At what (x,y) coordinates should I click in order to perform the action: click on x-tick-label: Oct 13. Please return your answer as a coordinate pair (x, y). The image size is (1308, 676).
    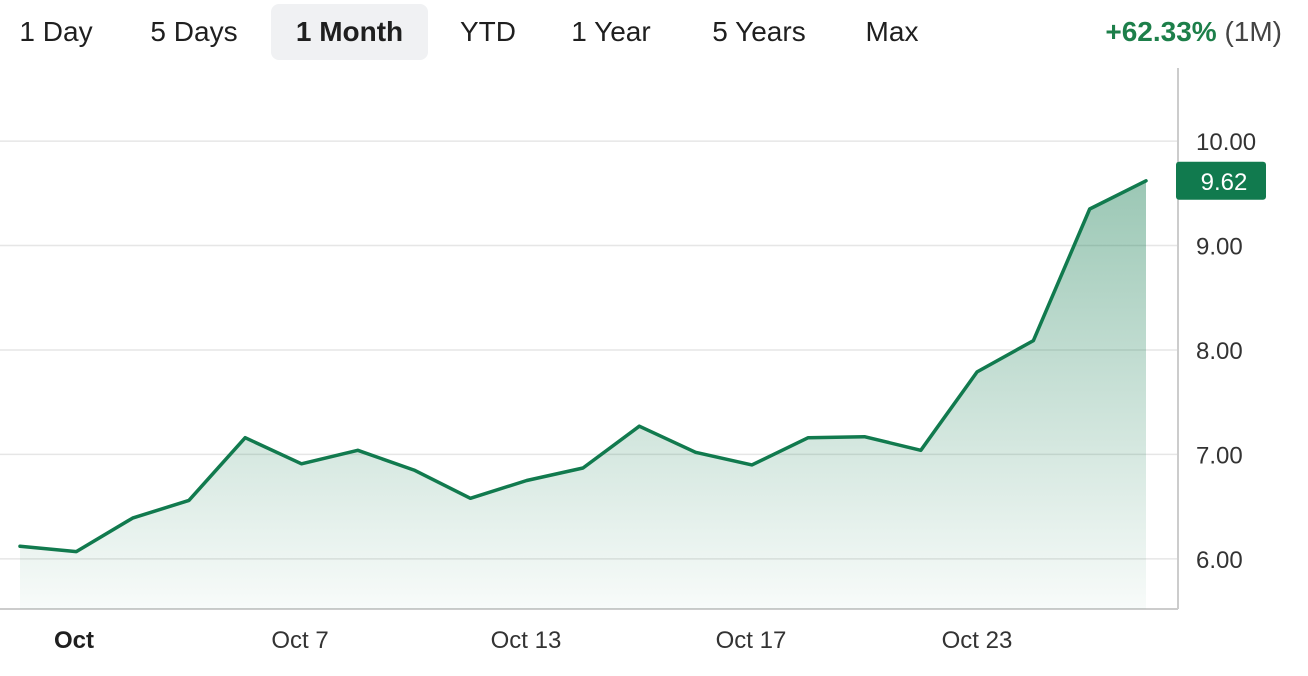
    Looking at the image, I should click on (526, 640).